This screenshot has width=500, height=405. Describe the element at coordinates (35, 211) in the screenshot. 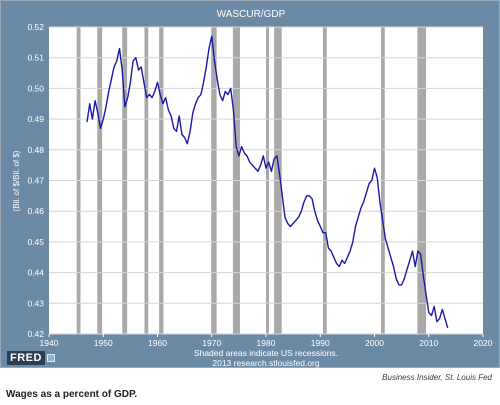

I see `y-tick-label: 0.46` at that location.